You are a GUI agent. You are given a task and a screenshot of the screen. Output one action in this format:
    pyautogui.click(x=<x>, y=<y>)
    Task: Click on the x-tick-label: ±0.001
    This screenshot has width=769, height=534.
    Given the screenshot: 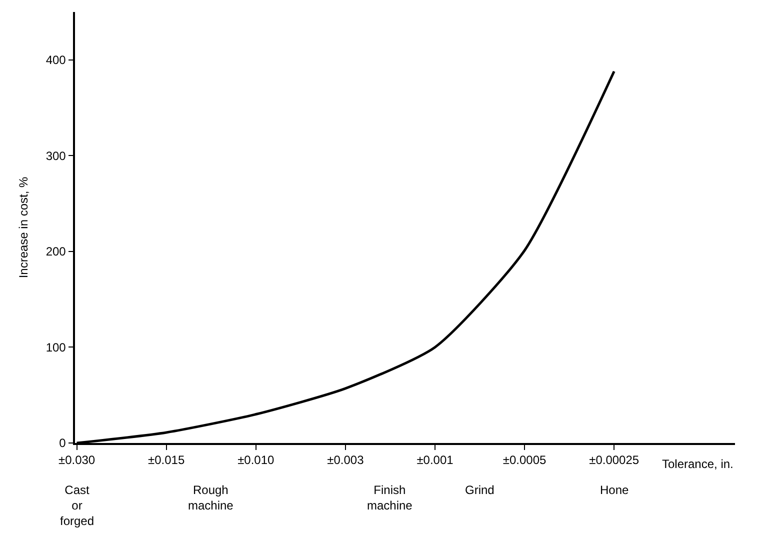 What is the action you would take?
    pyautogui.click(x=435, y=460)
    